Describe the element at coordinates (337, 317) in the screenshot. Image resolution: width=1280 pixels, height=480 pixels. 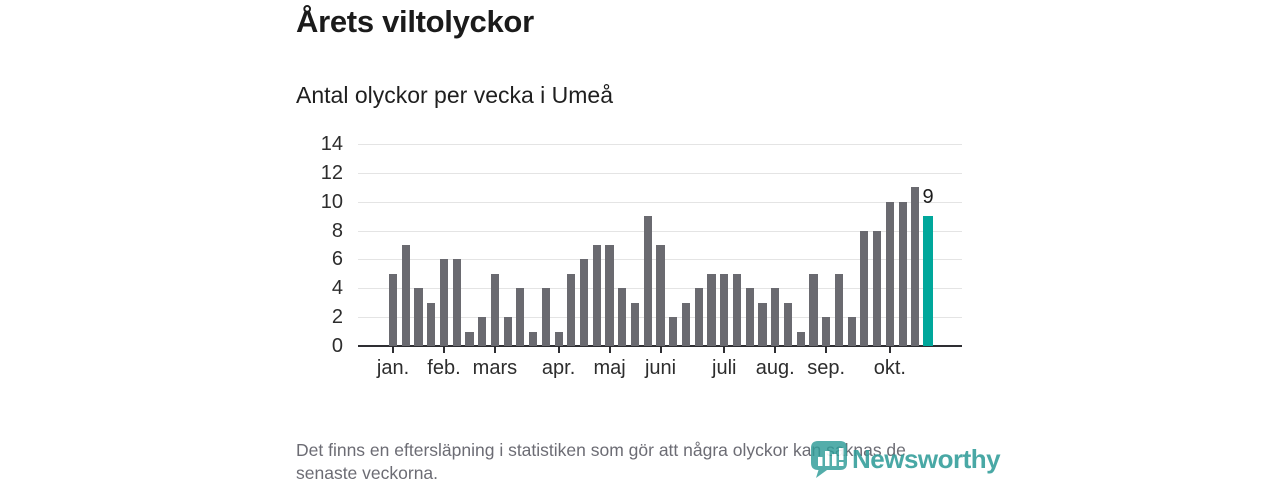
I see `y-tick-label-2: 2` at that location.